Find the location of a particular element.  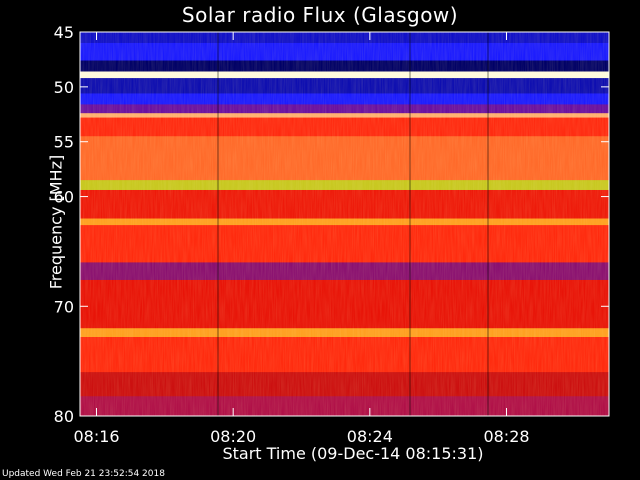

chart-title: Solar radio Flux (Glasgow) is located at coordinates (320, 15).